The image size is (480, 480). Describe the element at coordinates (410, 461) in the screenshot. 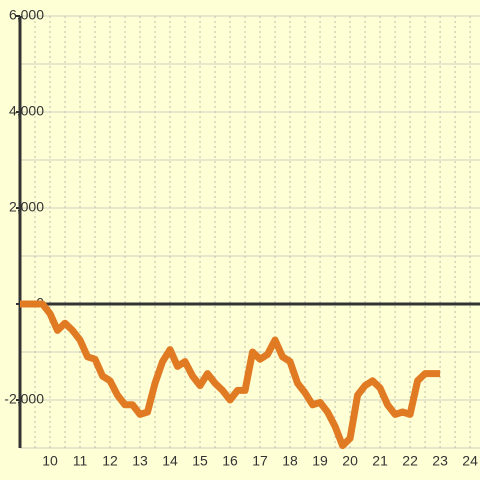

I see `x-tick-label: 22` at that location.